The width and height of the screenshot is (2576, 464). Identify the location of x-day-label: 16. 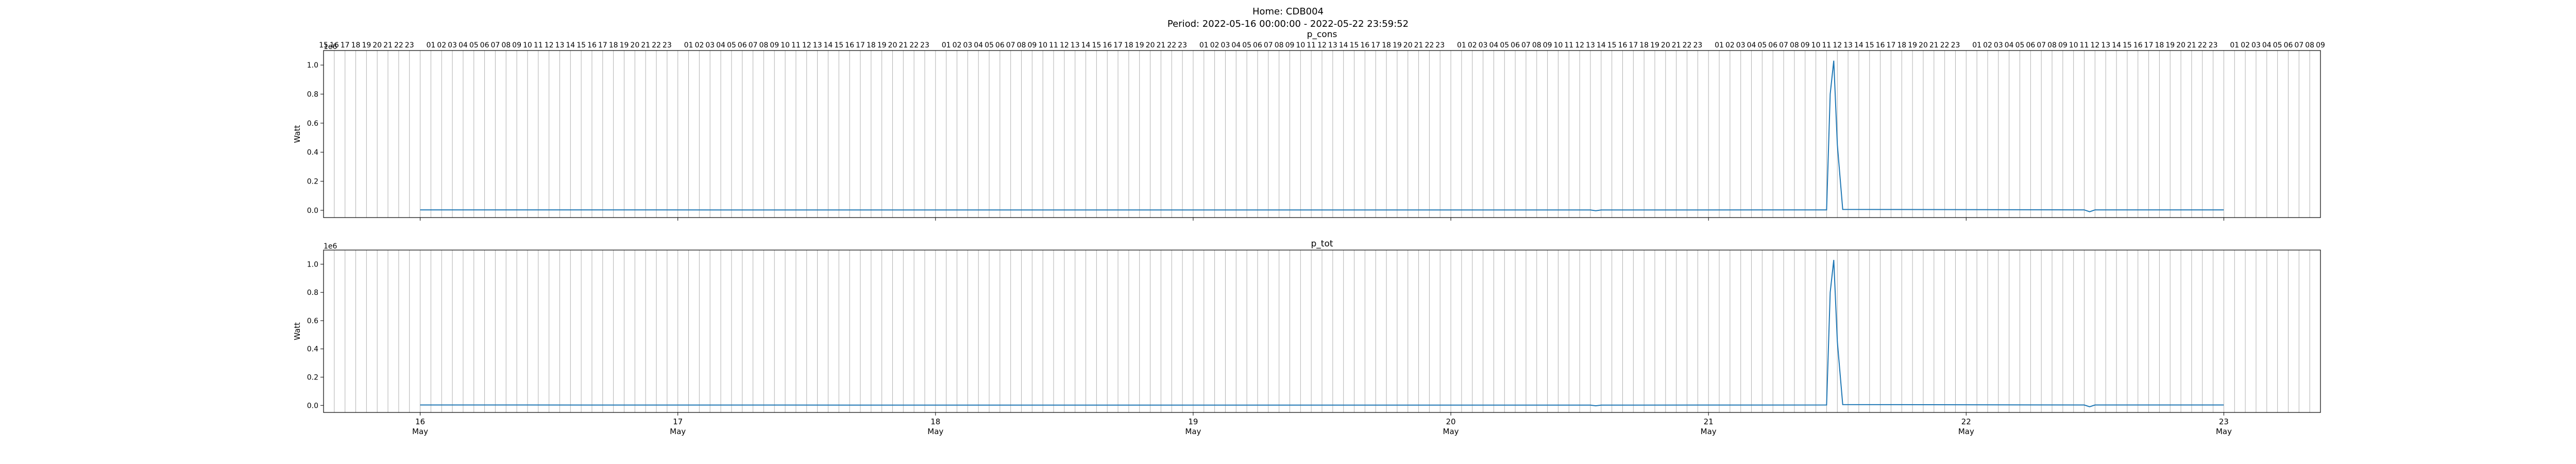
(420, 421).